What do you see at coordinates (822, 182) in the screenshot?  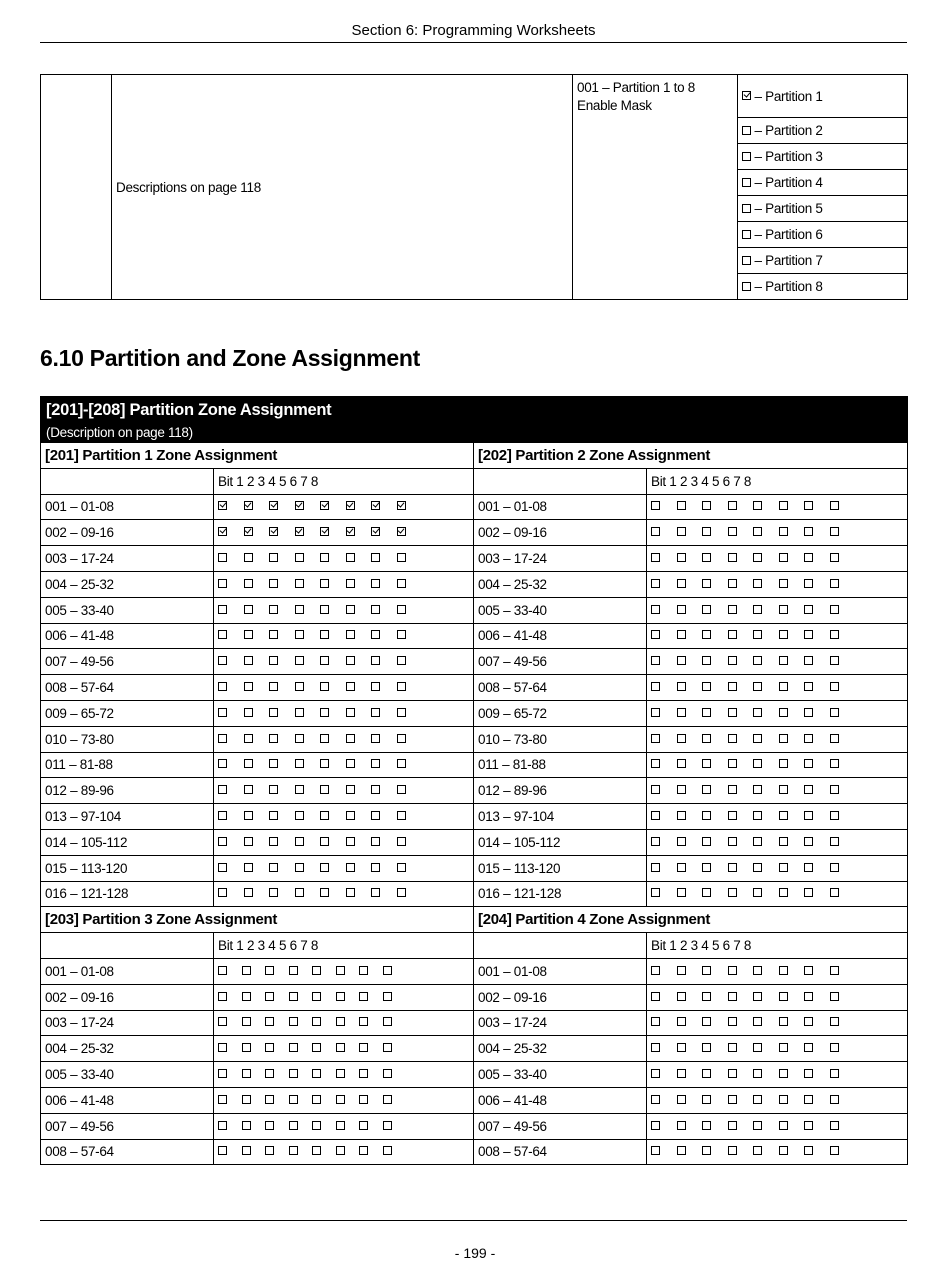 I see `partition-option: – Partition 4` at bounding box center [822, 182].